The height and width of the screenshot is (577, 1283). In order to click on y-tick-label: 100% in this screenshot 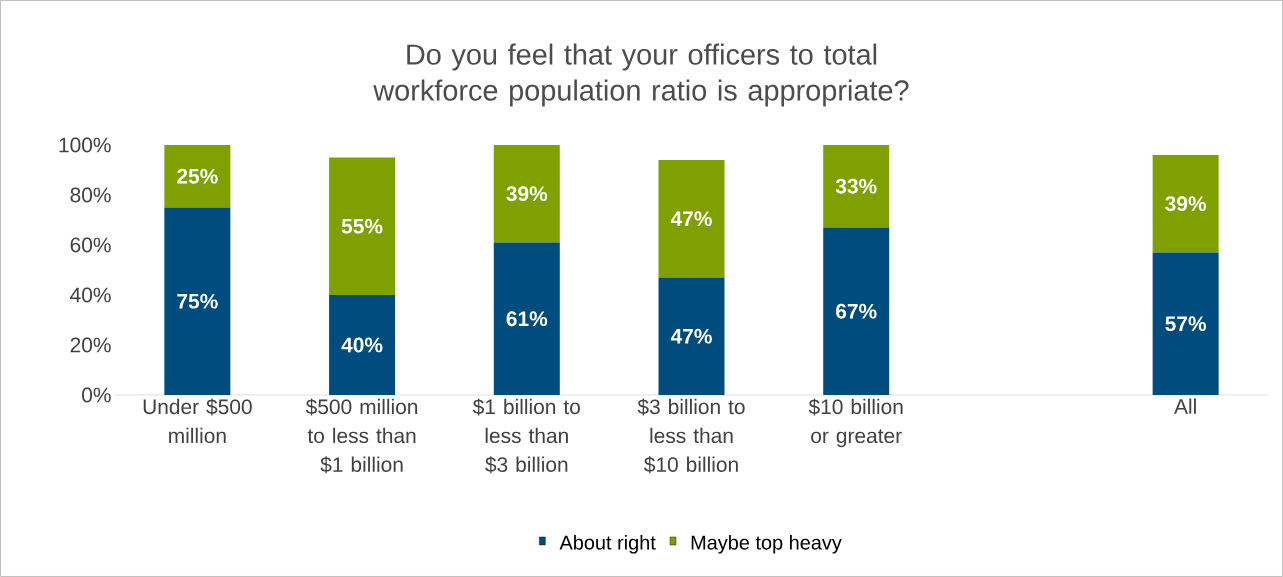, I will do `click(85, 145)`.